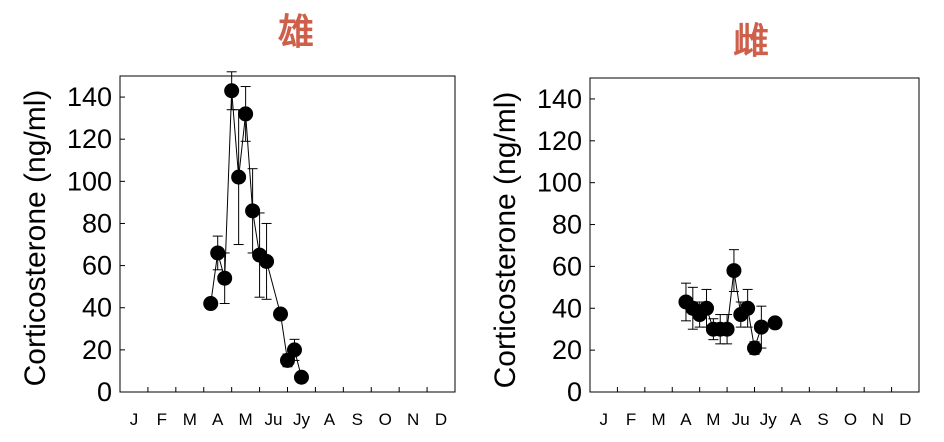 This screenshot has height=442, width=944. I want to click on series-line, so click(256, 234).